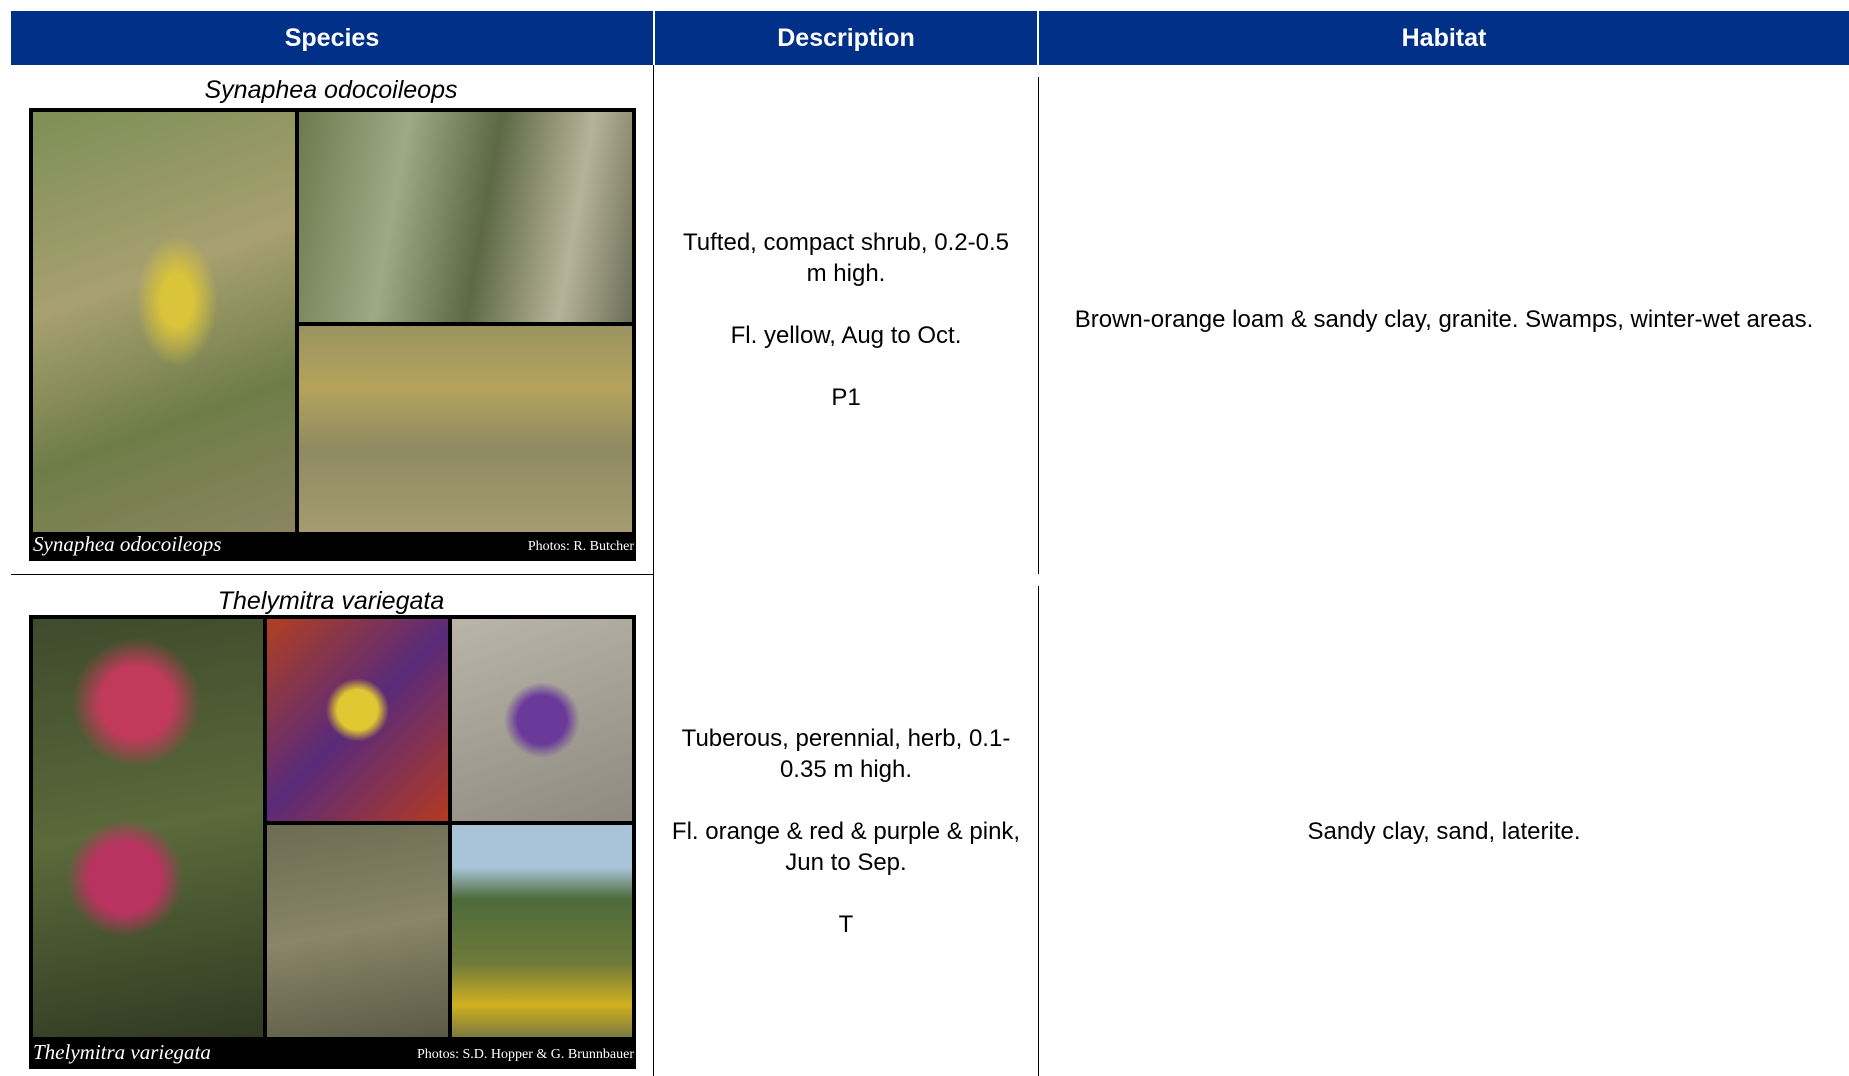  I want to click on header-cell: Species, so click(332, 38).